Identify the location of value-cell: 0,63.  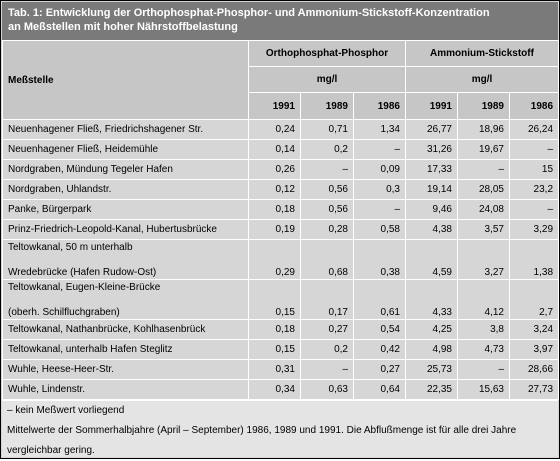
(327, 389).